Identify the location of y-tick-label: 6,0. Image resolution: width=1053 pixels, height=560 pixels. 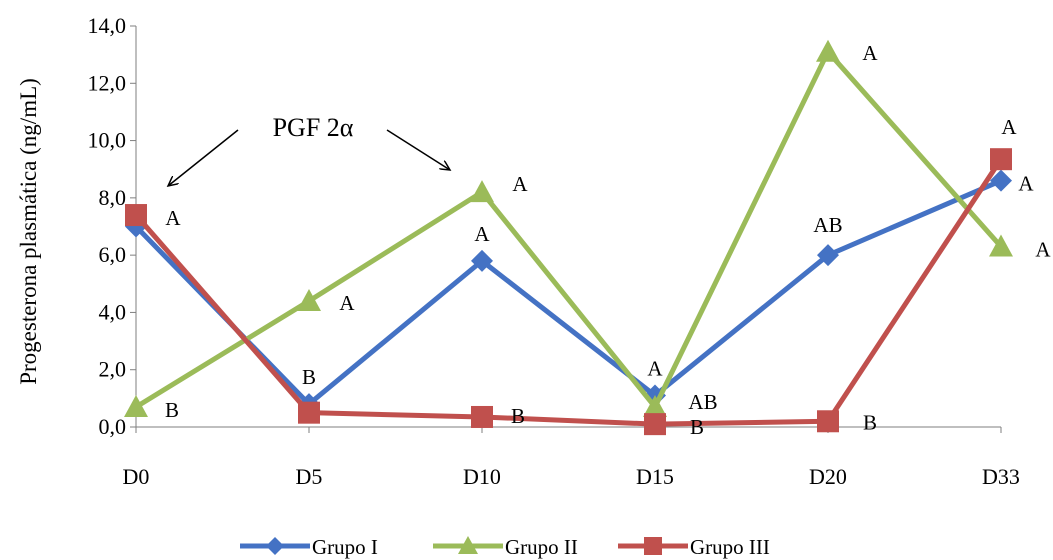
(113, 254).